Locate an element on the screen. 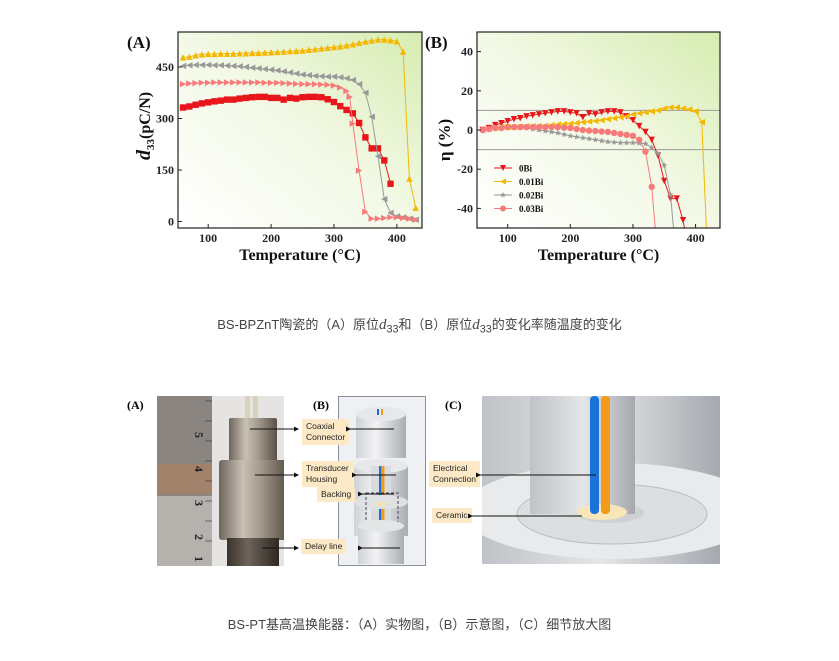 The width and height of the screenshot is (839, 661). y-axis-label: d33(pC/N) is located at coordinates (145, 126).